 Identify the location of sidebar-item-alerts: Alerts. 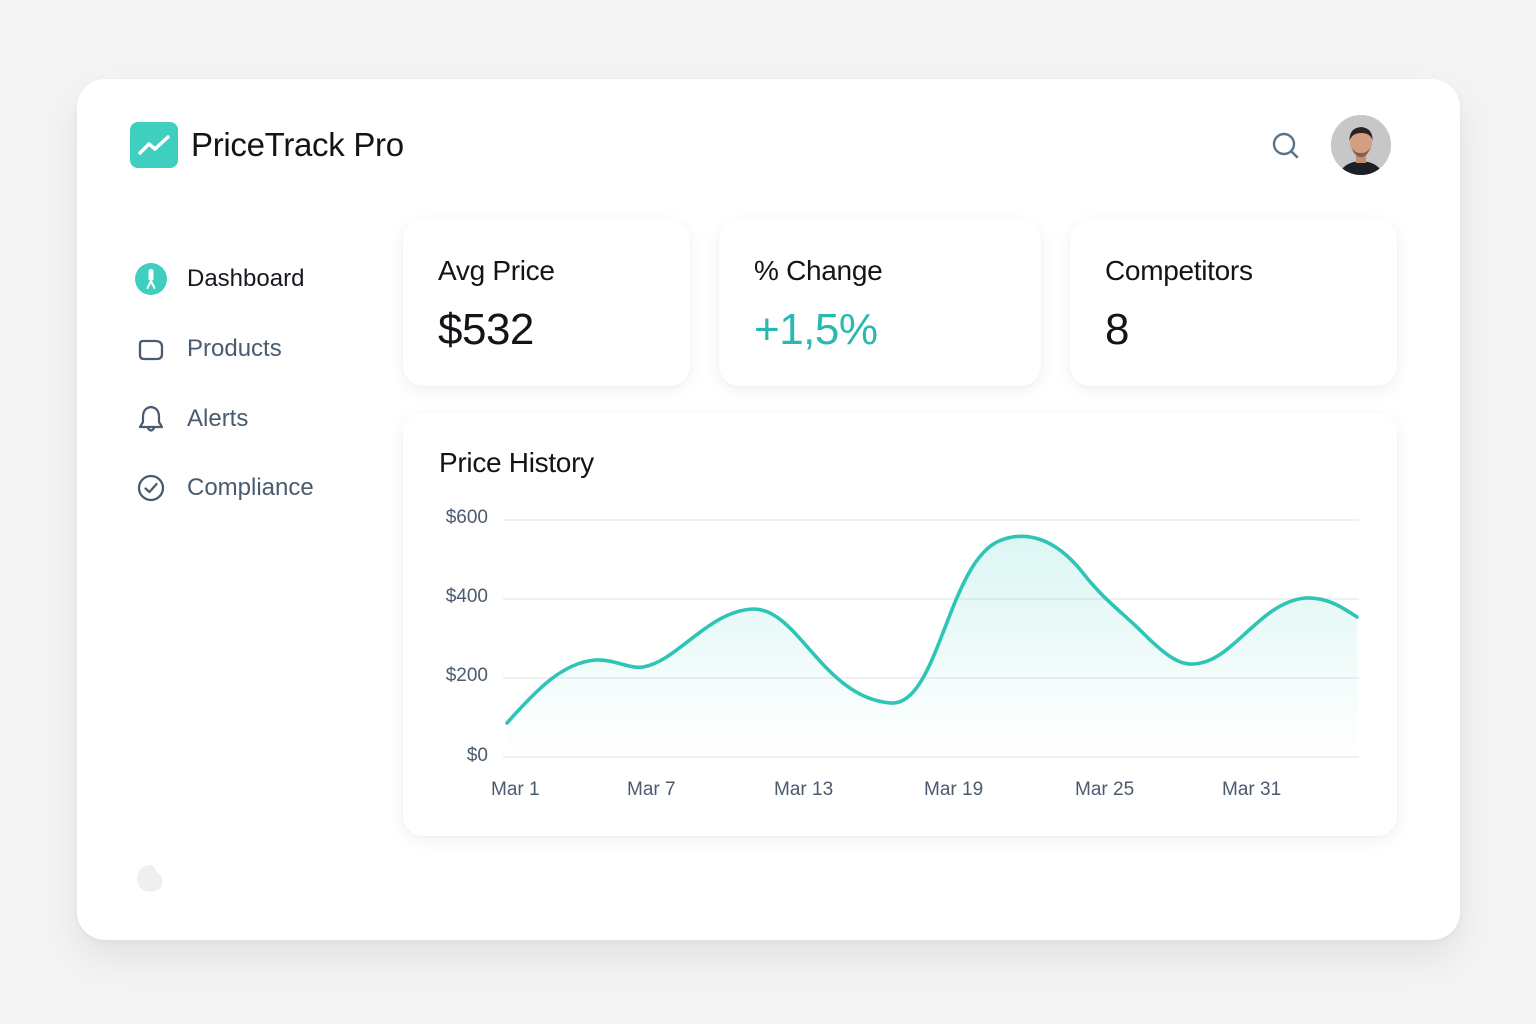
(245, 419).